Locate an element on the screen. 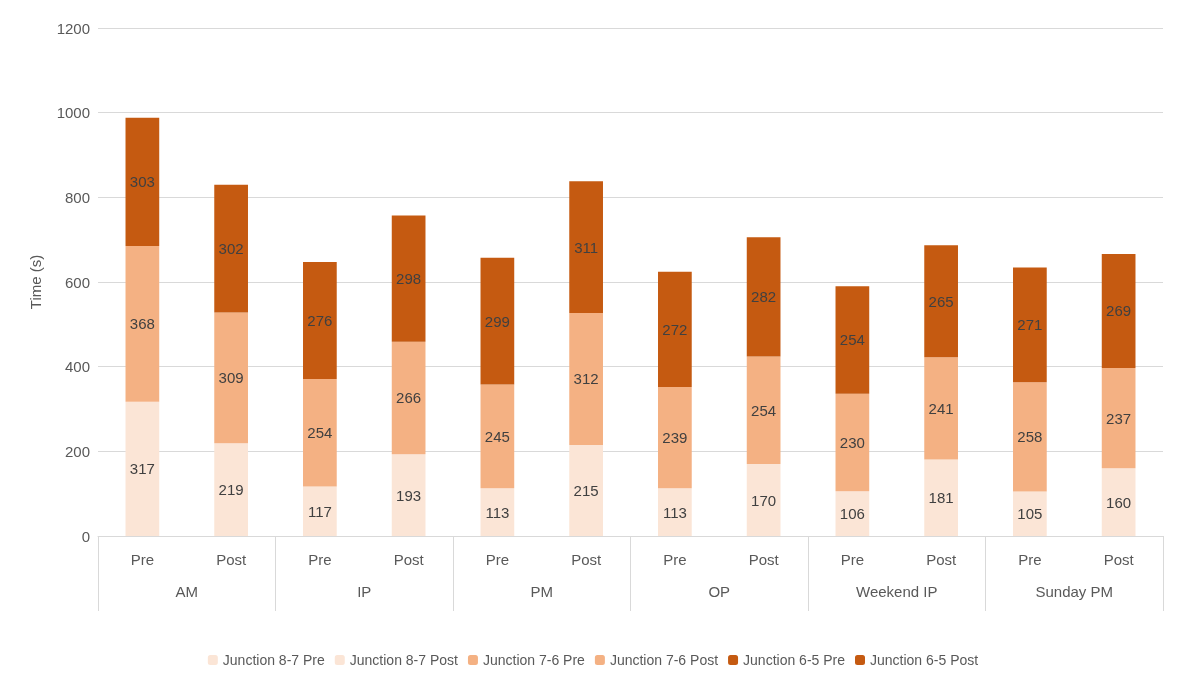  legend-label: Junction 6-5 Pre is located at coordinates (794, 660).